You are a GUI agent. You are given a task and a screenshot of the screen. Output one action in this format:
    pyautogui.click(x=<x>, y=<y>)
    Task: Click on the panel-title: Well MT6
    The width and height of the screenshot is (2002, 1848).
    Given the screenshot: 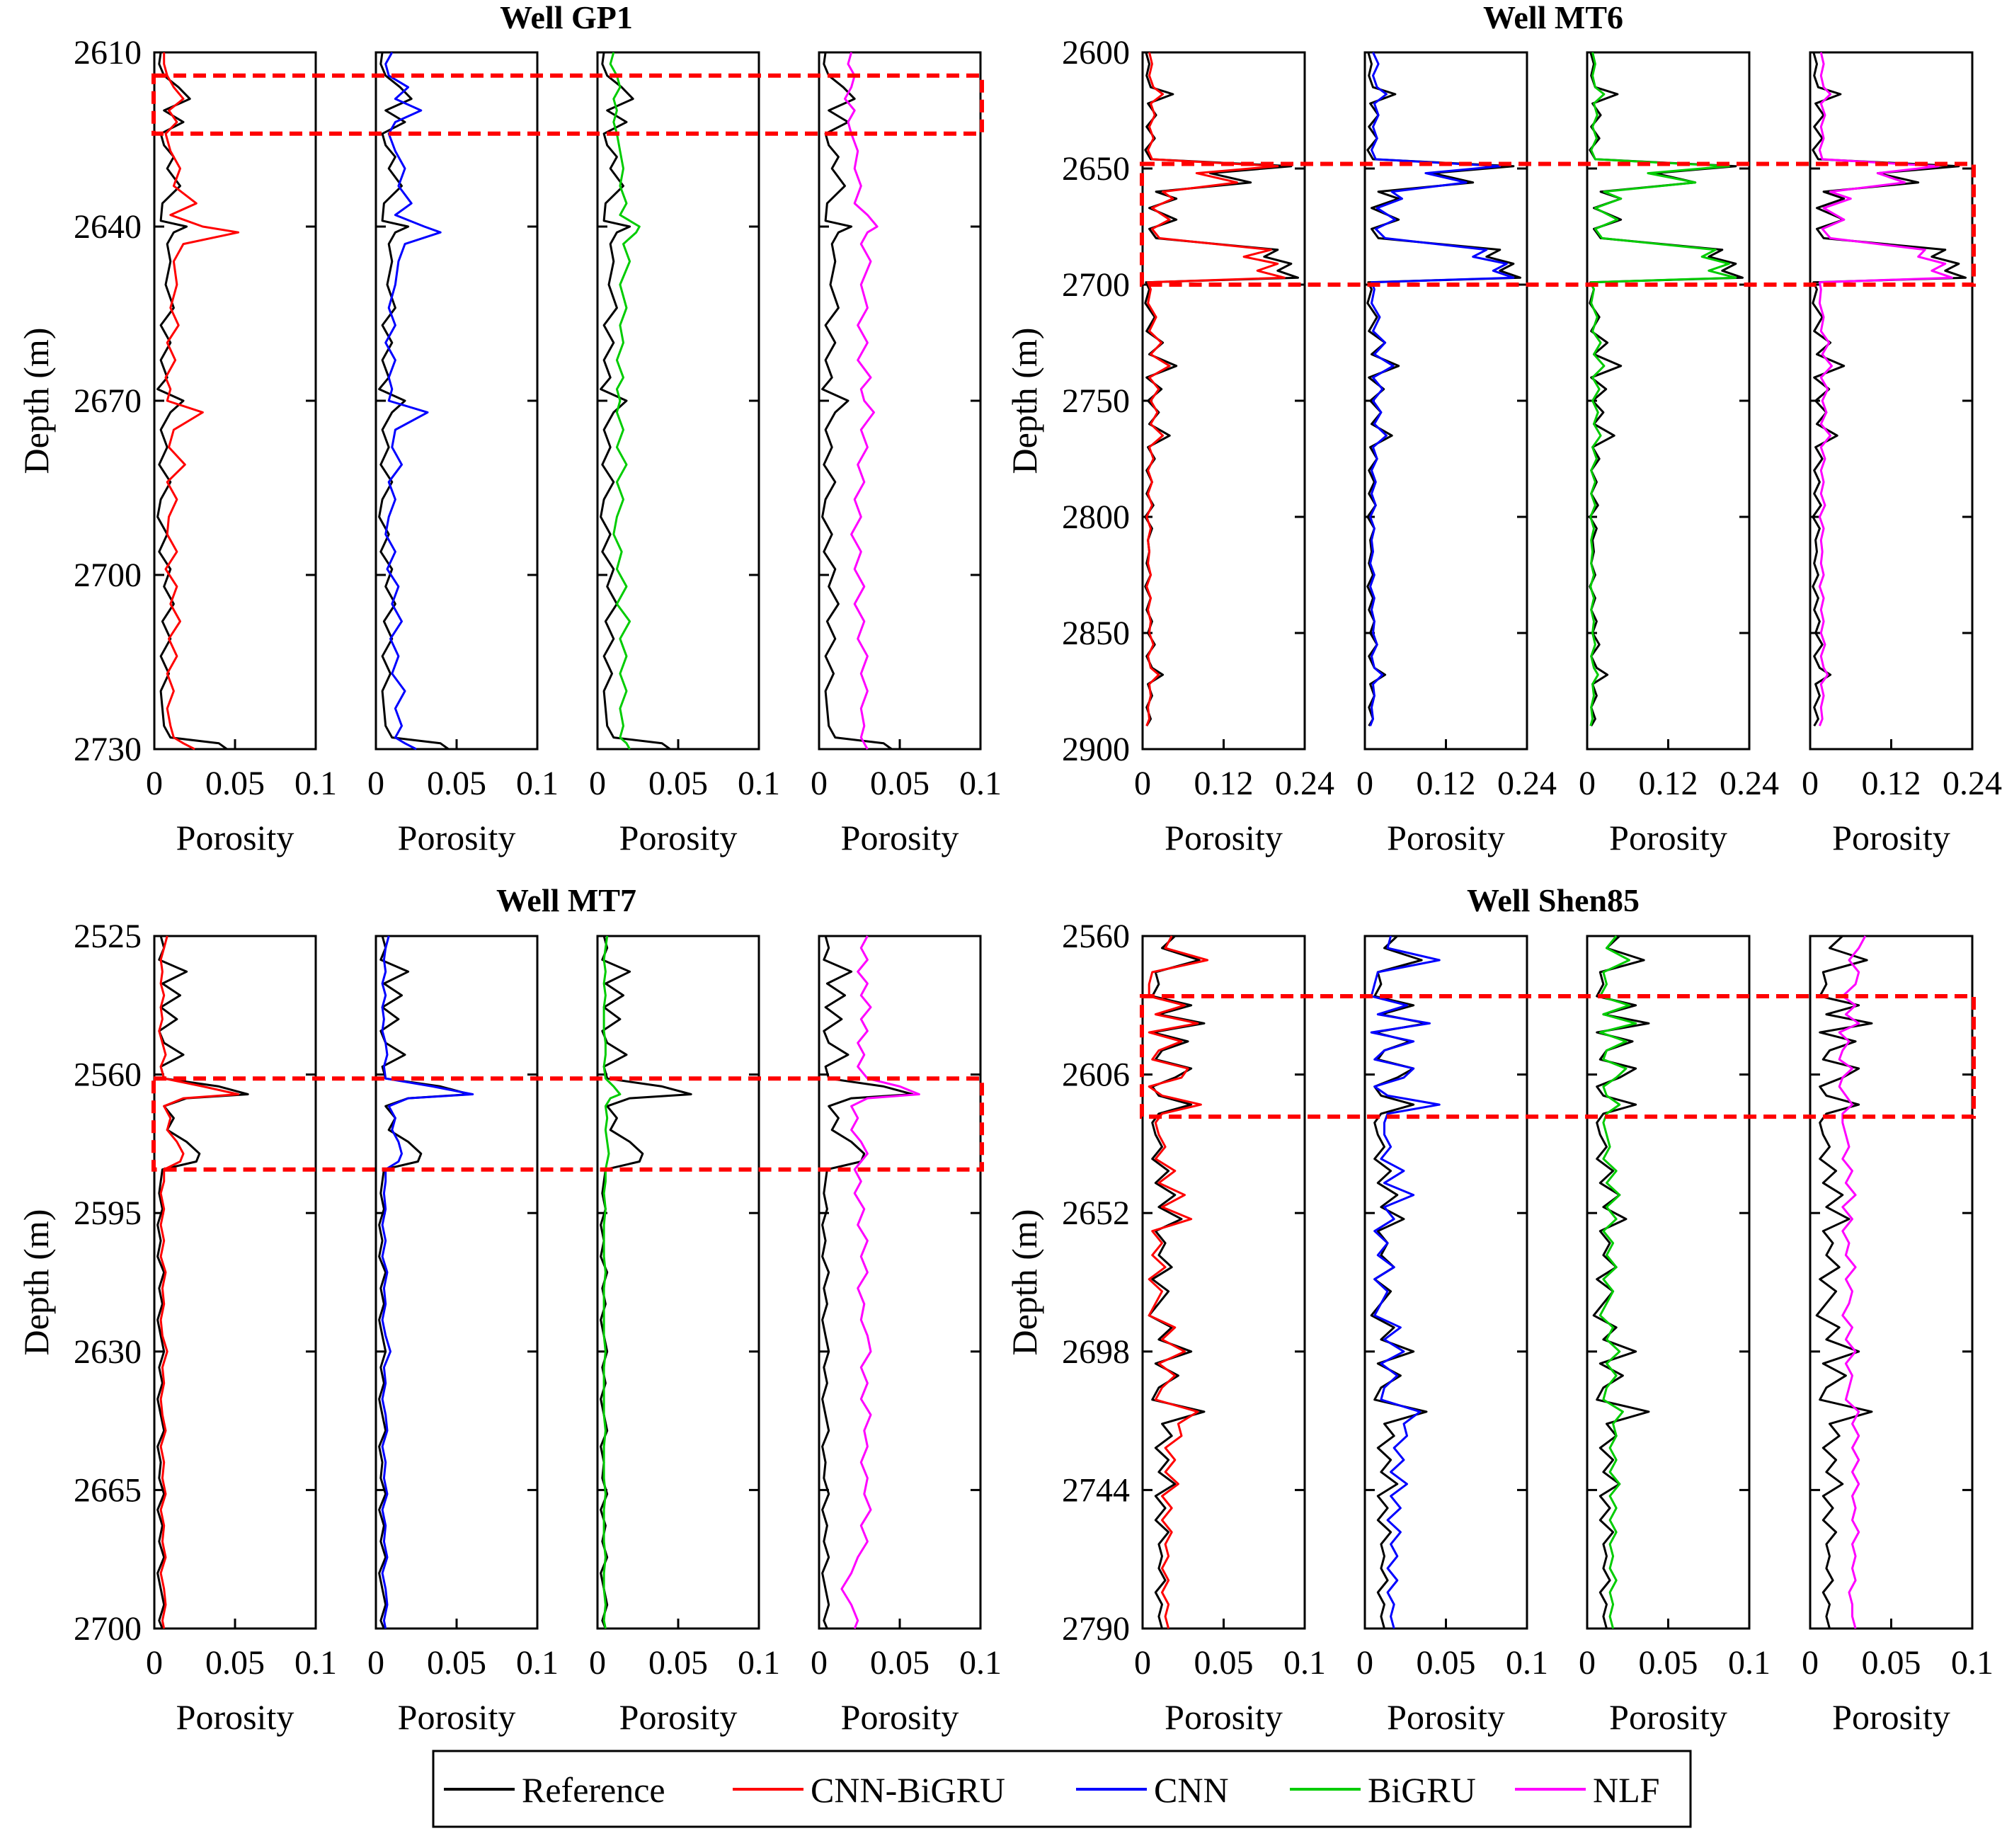 What is the action you would take?
    pyautogui.click(x=1553, y=18)
    